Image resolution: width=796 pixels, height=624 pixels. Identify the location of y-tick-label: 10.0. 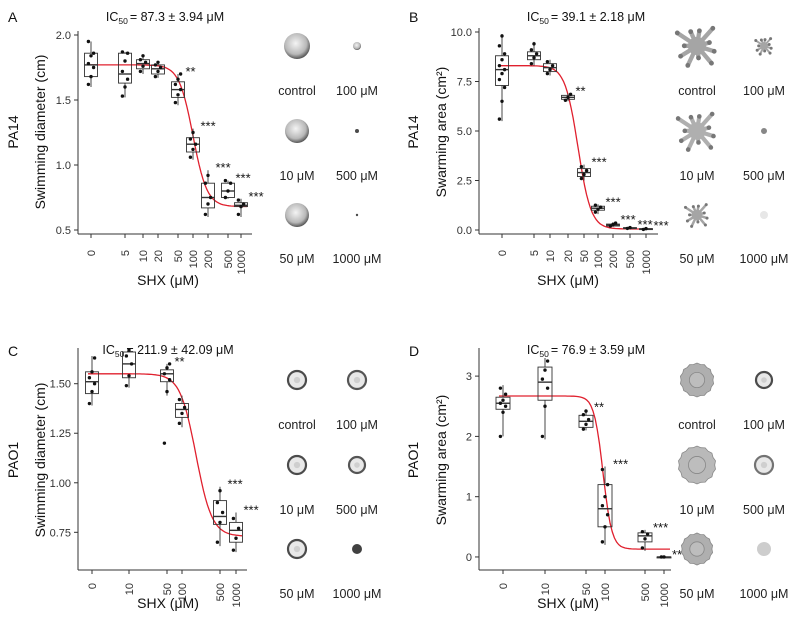
(461, 33).